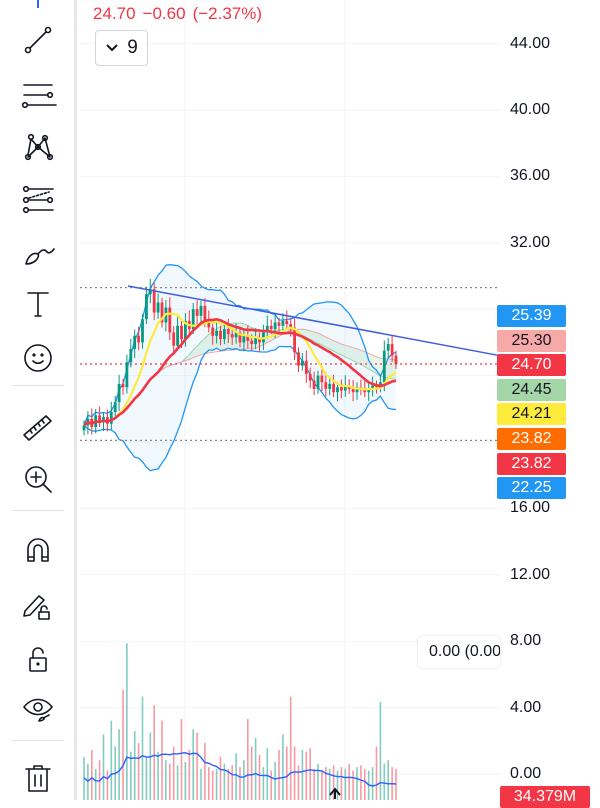  What do you see at coordinates (38, 708) in the screenshot?
I see `tool-hide-drawings` at bounding box center [38, 708].